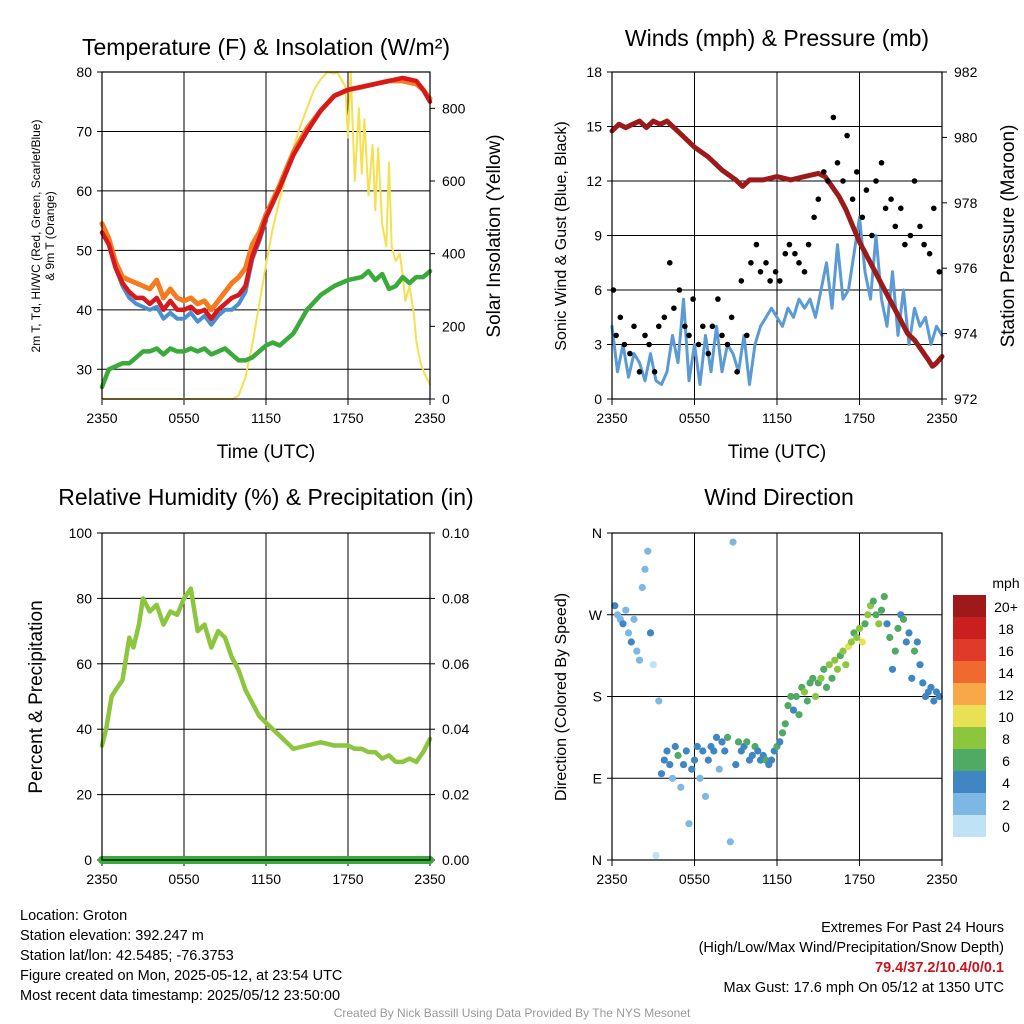 This screenshot has height=1024, width=1024. I want to click on humidity-ytick-label: 20, so click(84, 795).